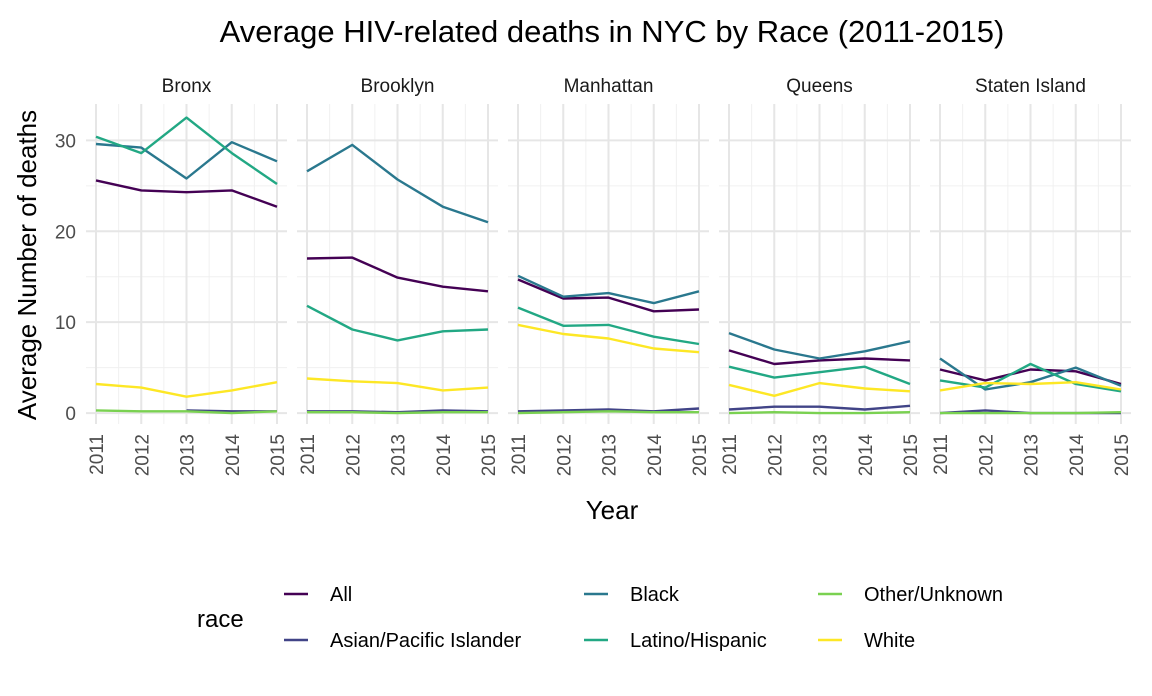 The height and width of the screenshot is (696, 1152). I want to click on legend-label: Asian/Pacific Islander, so click(426, 641).